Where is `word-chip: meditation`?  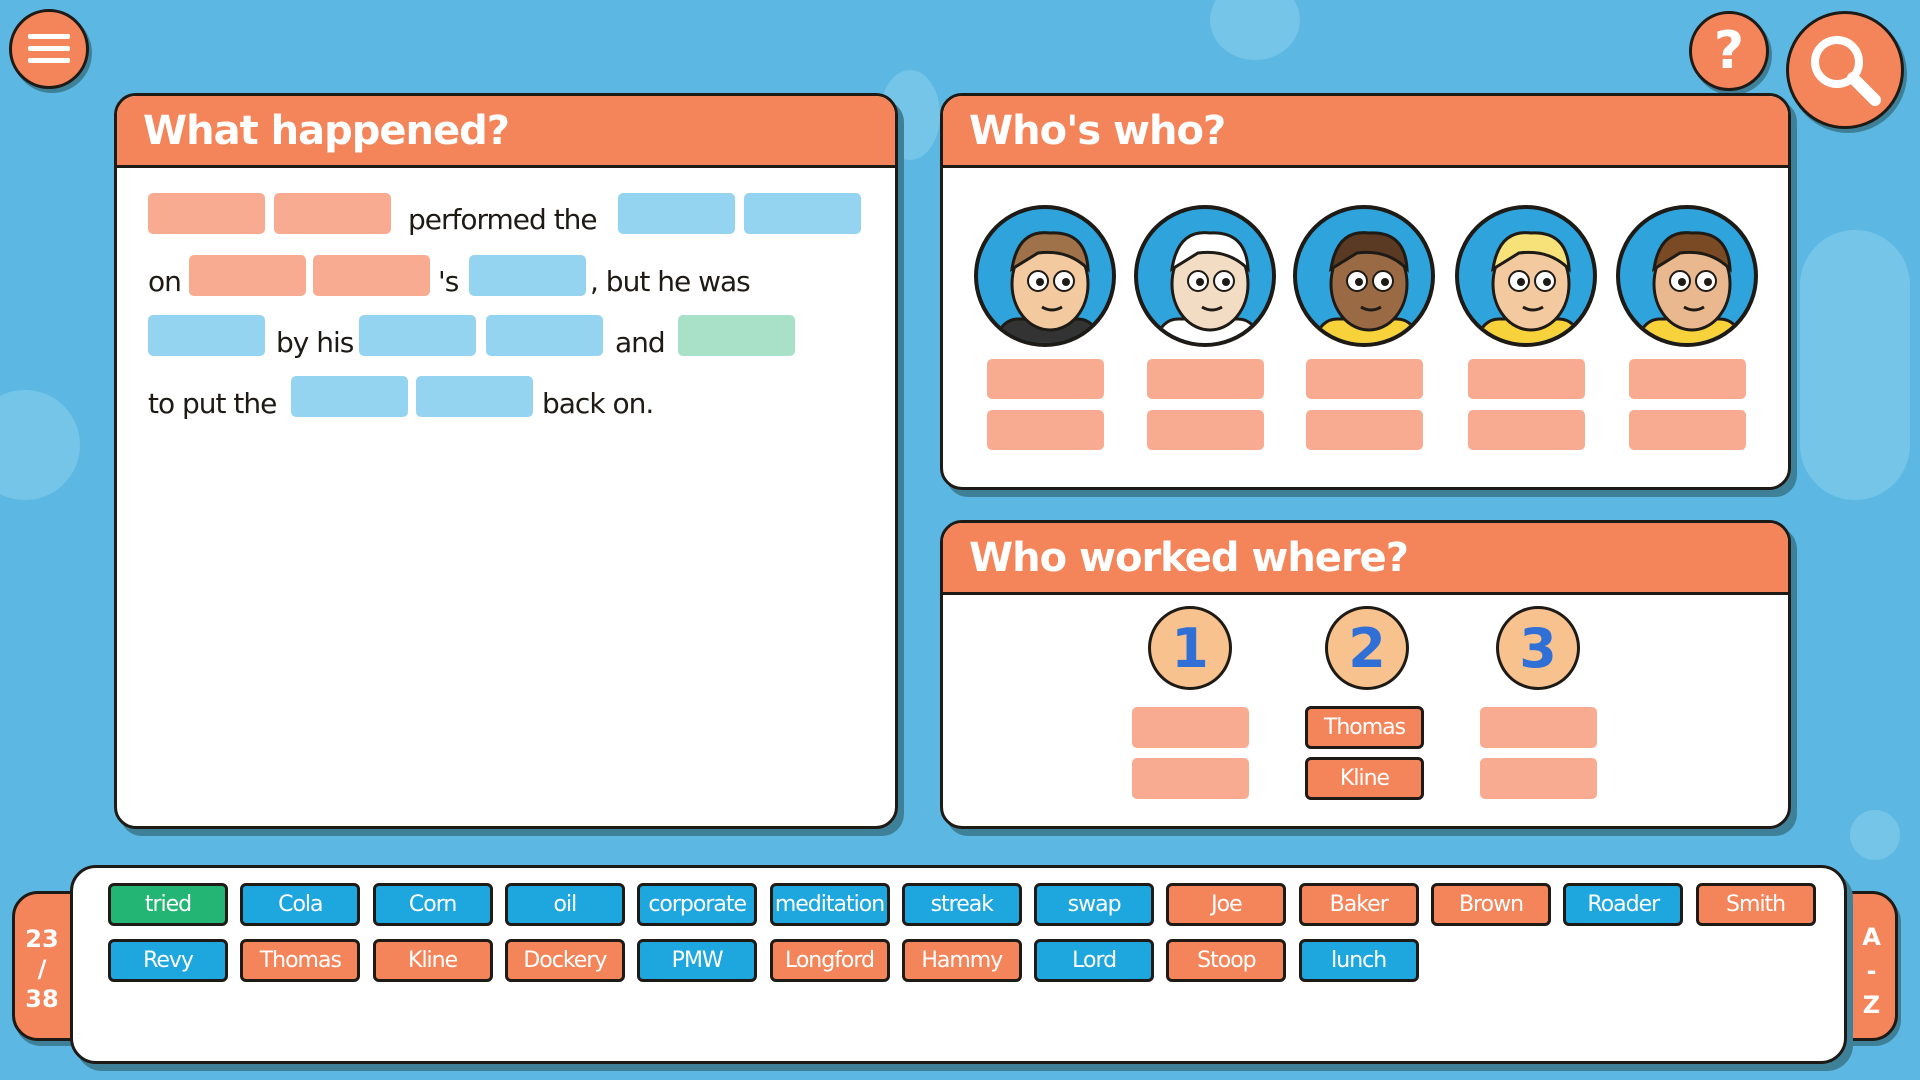 word-chip: meditation is located at coordinates (829, 904).